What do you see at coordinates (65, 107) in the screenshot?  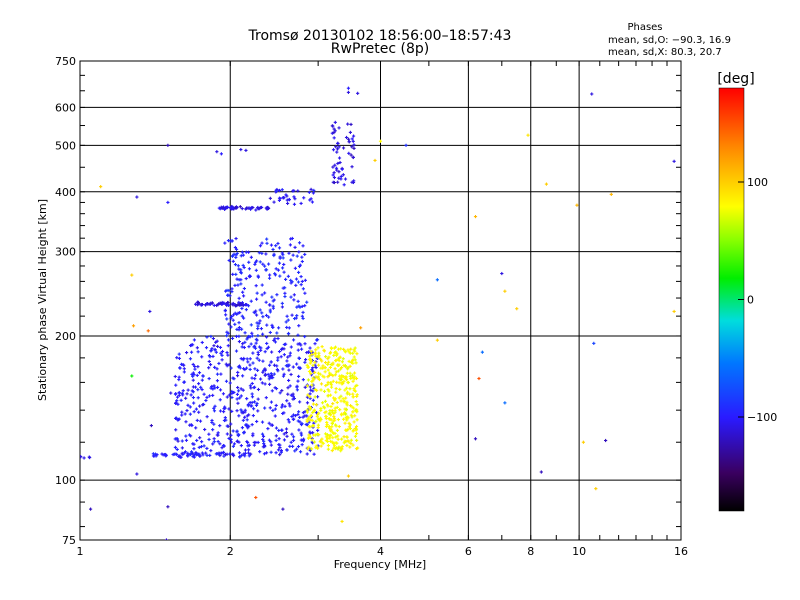 I see `y-tick-label: 600` at bounding box center [65, 107].